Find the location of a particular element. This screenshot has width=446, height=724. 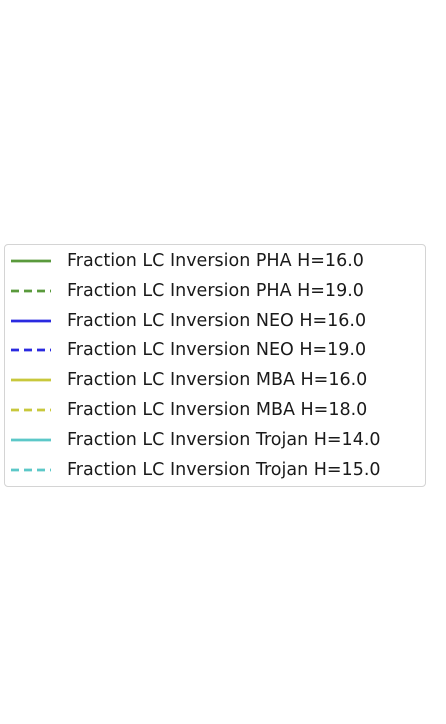

legend-entry: Fraction LC Inversion MBA H=16.0 is located at coordinates (215, 380).